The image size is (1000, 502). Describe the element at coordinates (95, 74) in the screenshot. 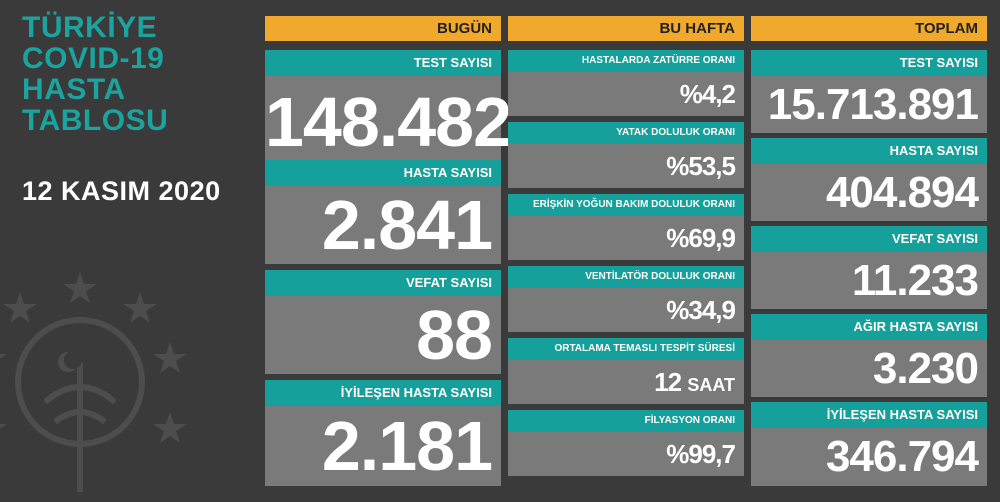

I see `page-title: TÜRKİYE COVID-19 HASTA TABLOSU` at that location.